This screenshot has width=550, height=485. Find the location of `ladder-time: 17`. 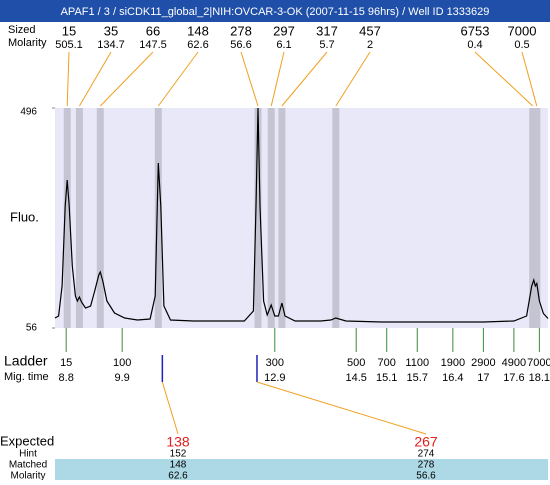

ladder-time: 17 is located at coordinates (483, 378).